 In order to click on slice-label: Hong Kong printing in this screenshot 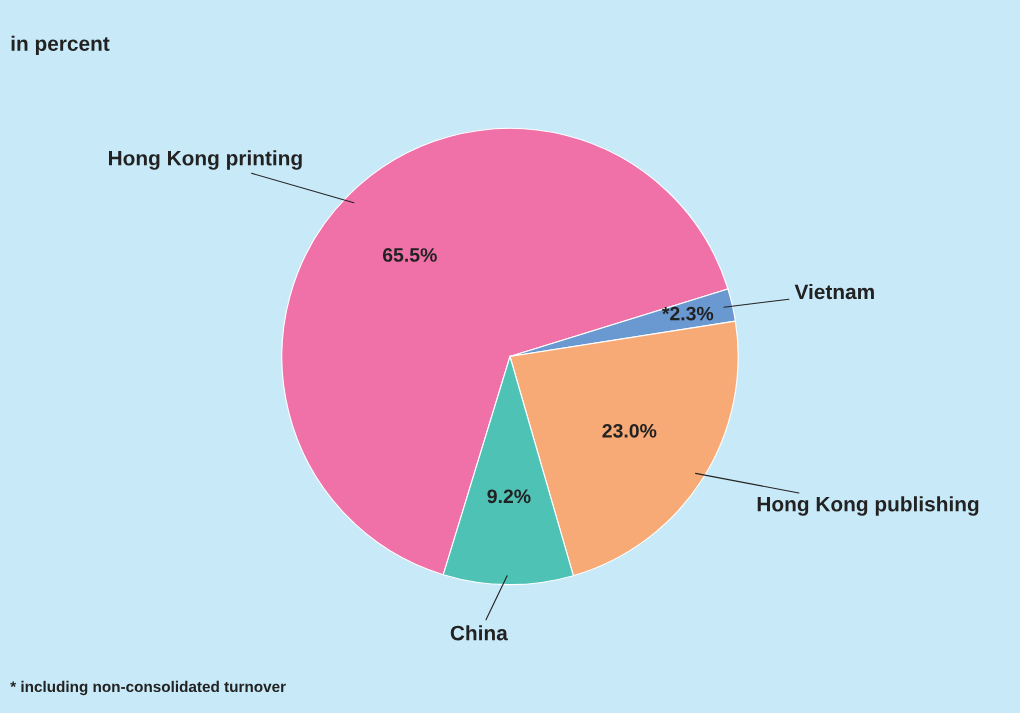, I will do `click(205, 160)`.